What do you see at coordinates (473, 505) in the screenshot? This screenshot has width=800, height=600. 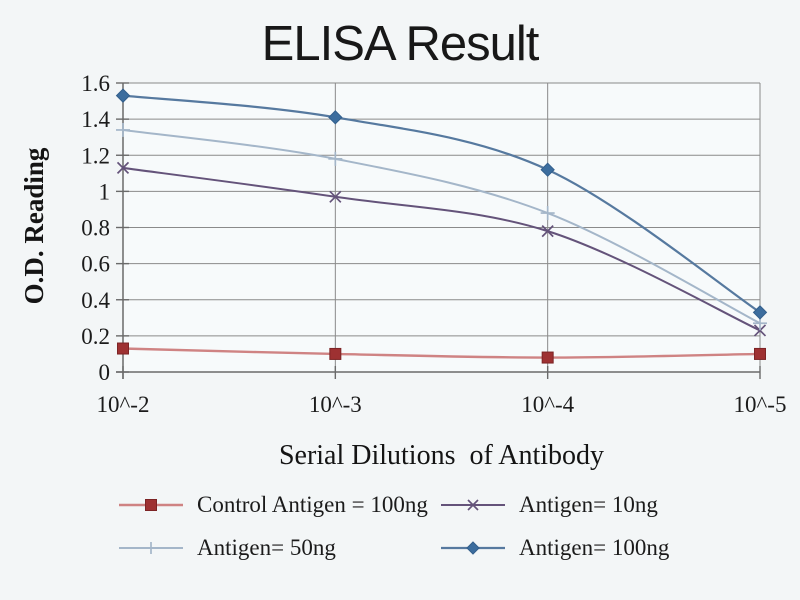 I see `legend-x-marker-icon` at bounding box center [473, 505].